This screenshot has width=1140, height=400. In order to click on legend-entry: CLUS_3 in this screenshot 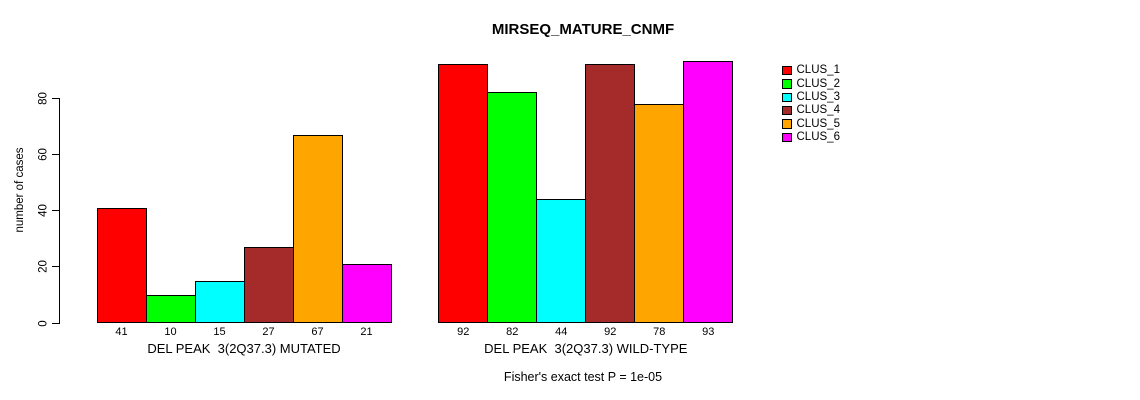, I will do `click(811, 97)`.